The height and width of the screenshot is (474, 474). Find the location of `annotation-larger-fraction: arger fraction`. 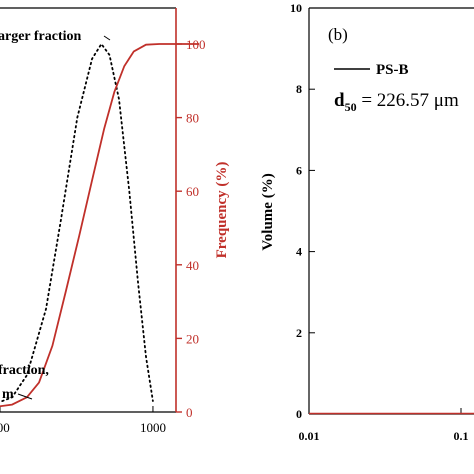

annotation-larger-fraction: arger fraction is located at coordinates (41, 36).